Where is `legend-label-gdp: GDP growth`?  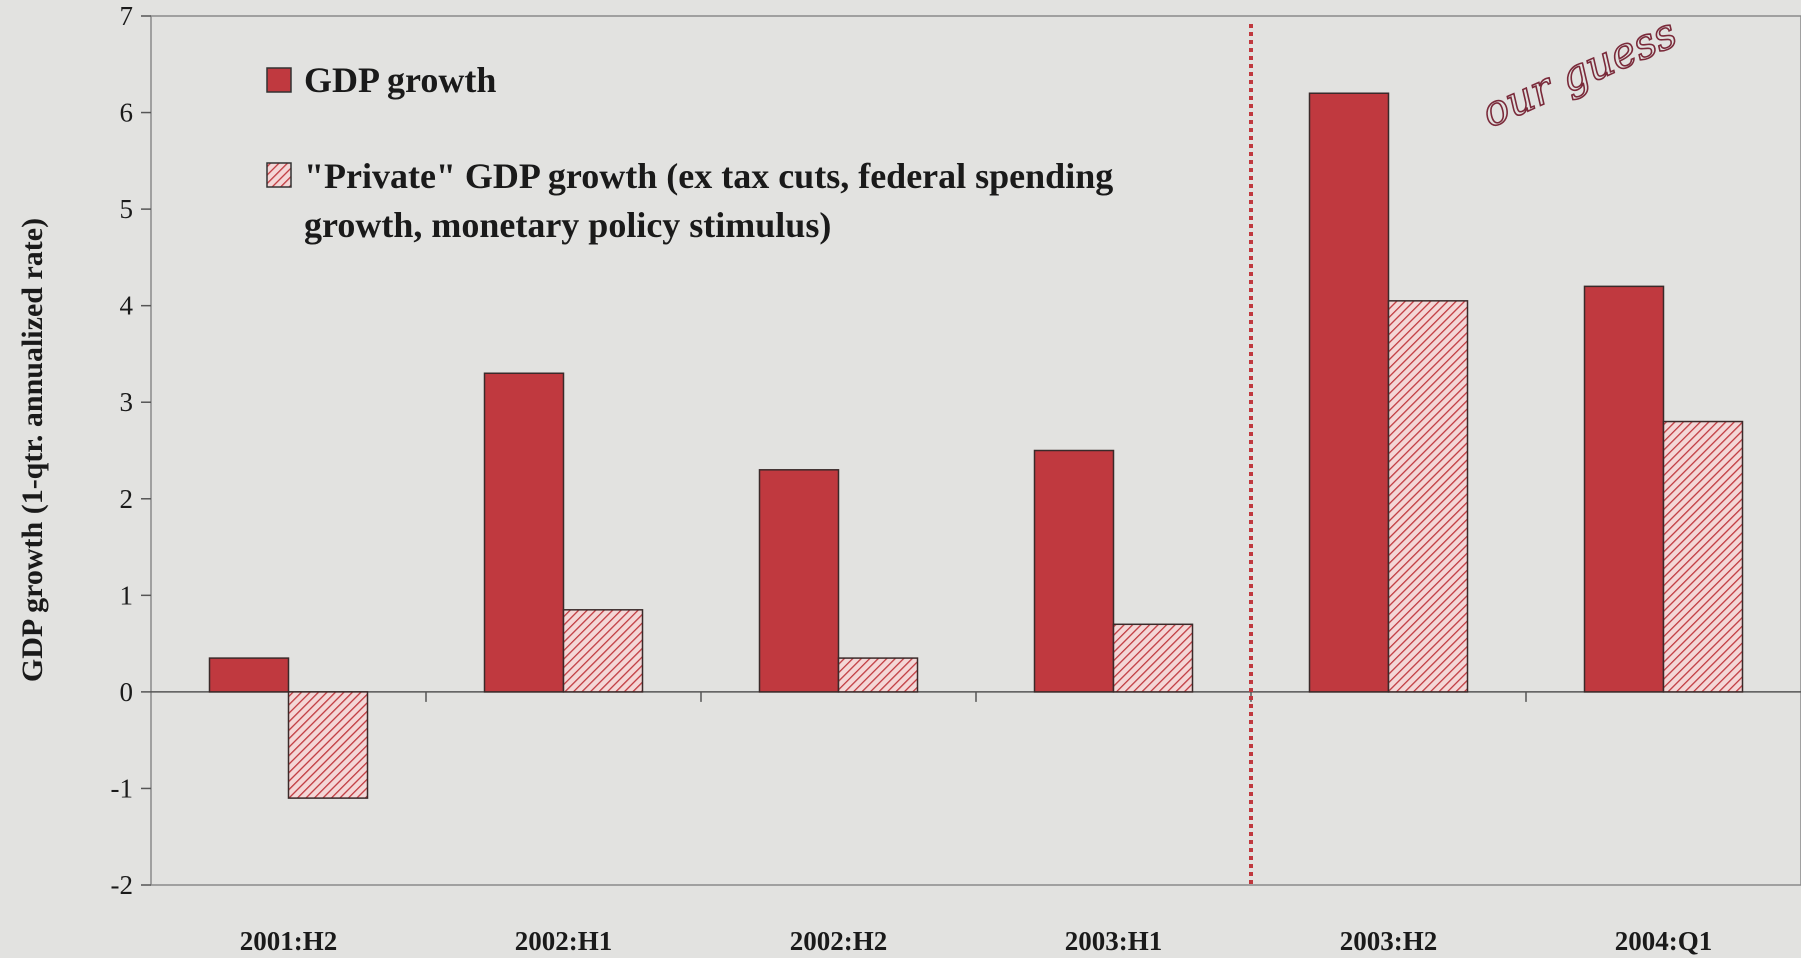 legend-label-gdp: GDP growth is located at coordinates (400, 80).